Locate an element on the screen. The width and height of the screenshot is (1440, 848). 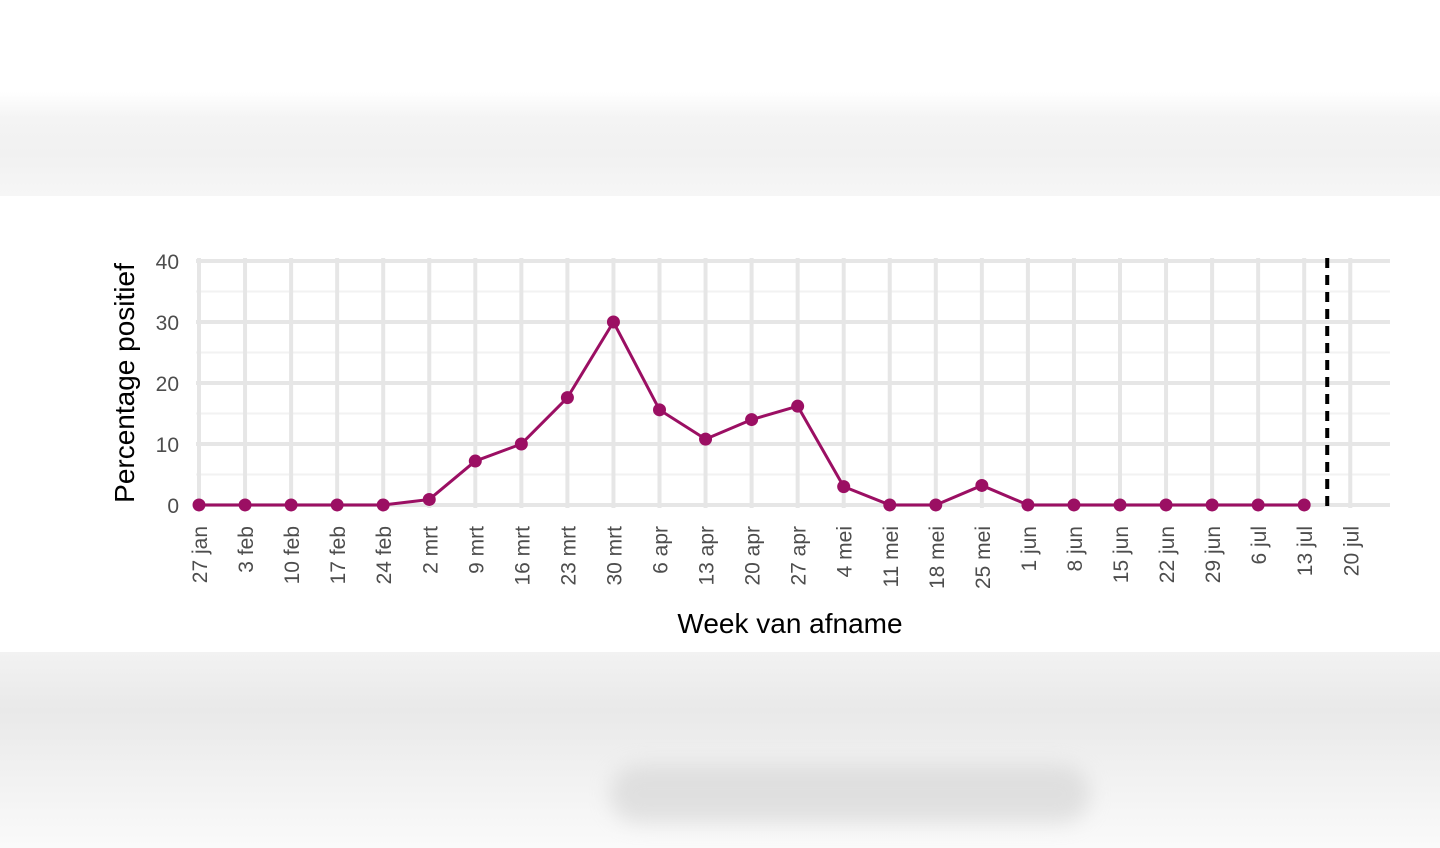
x-tick-label: 3 feb is located at coordinates (246, 549).